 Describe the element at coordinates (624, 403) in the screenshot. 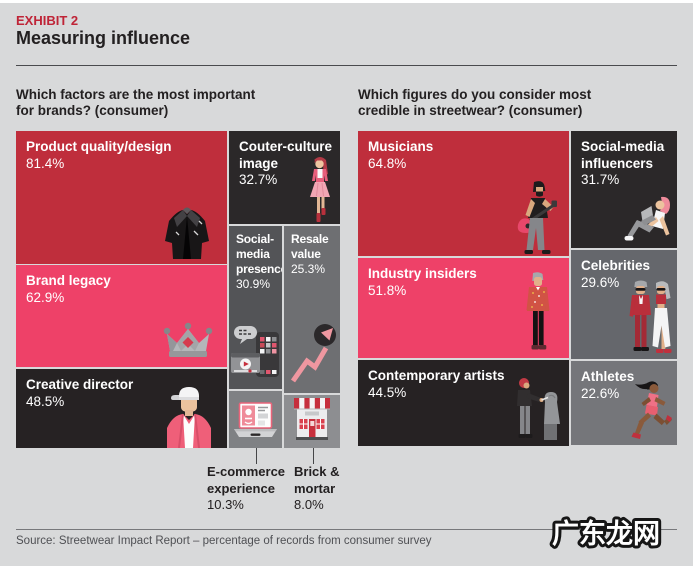

I see `block-athletes: Athletes 22.6%` at that location.